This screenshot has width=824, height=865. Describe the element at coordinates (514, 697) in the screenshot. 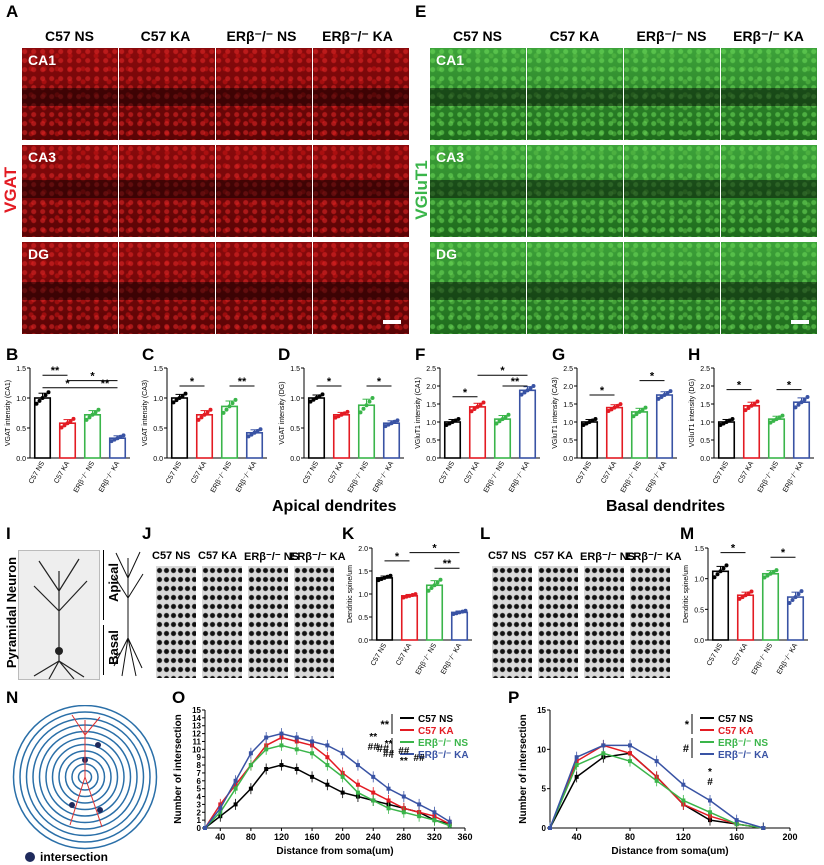

I see `panel-label-p: P` at that location.